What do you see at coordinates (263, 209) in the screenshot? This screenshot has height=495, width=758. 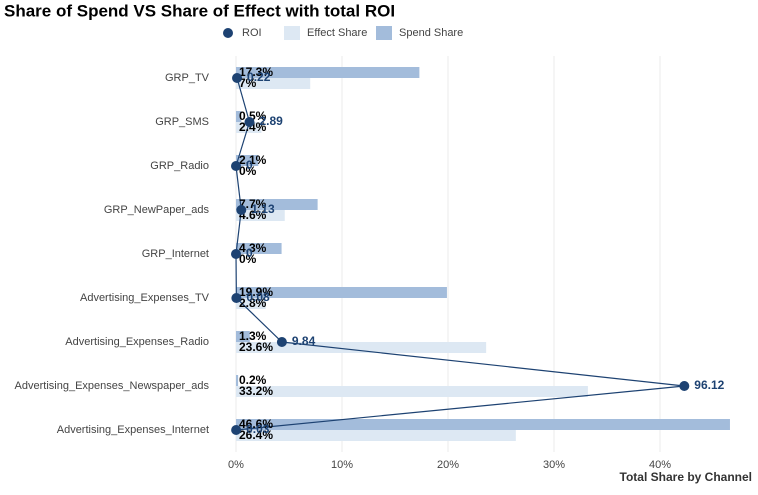 I see `roi-label: 1.13` at bounding box center [263, 209].